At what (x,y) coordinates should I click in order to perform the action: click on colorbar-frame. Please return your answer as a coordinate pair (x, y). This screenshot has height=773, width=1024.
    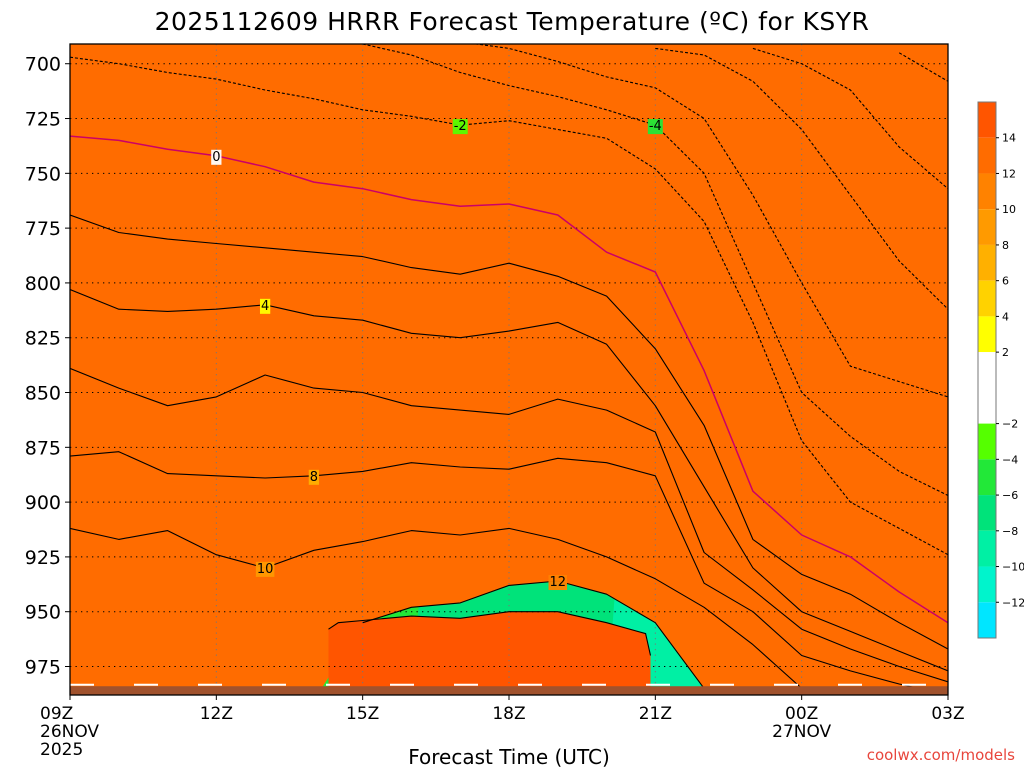
    Looking at the image, I should click on (987, 370).